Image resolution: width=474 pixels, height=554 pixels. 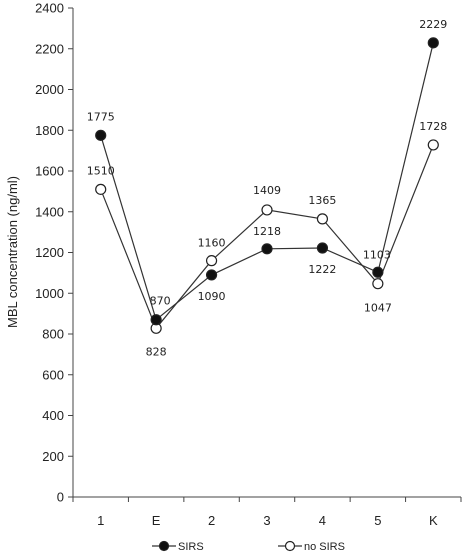 I want to click on data-label-sirs: 1090, so click(x=212, y=296).